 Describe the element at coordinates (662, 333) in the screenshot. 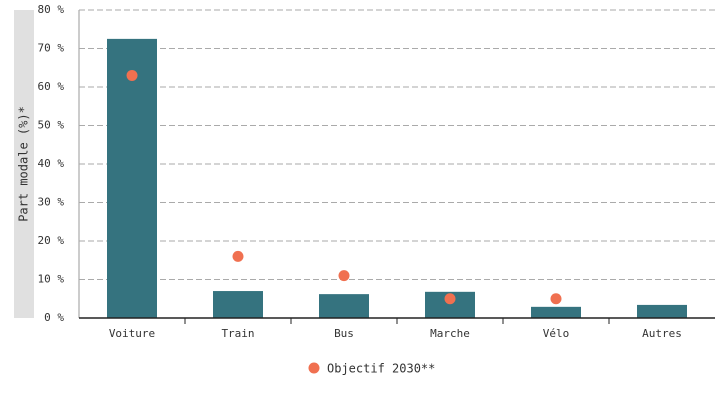

I see `x-tick-label: Autres` at that location.